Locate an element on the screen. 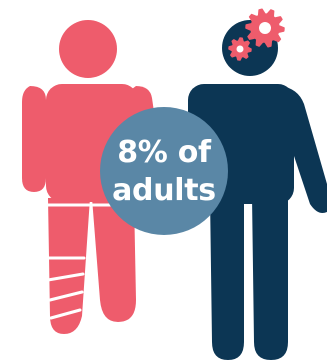 The image size is (327, 360). left-figure-right-leg is located at coordinates (114, 260).